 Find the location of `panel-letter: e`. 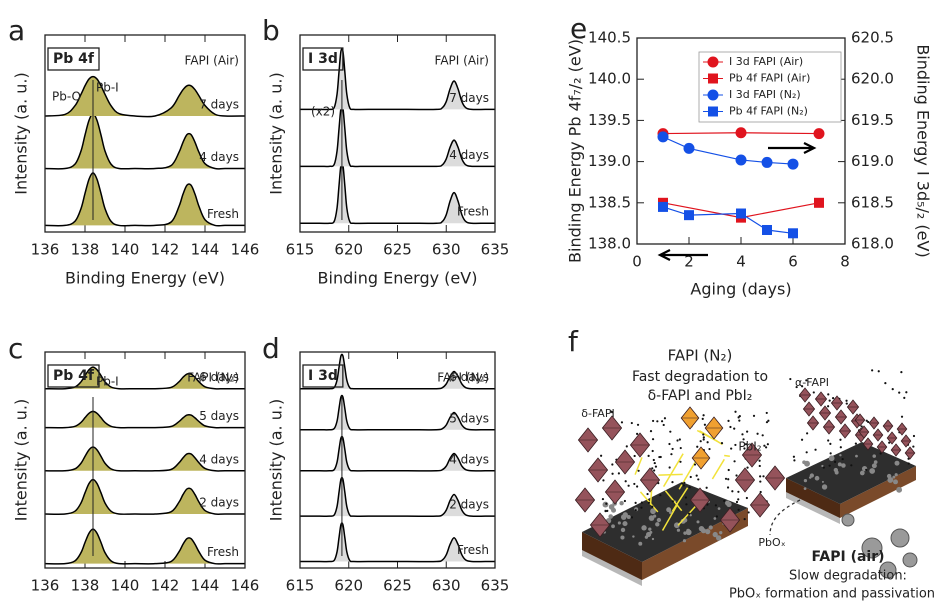

panel-letter: e is located at coordinates (578, 28).